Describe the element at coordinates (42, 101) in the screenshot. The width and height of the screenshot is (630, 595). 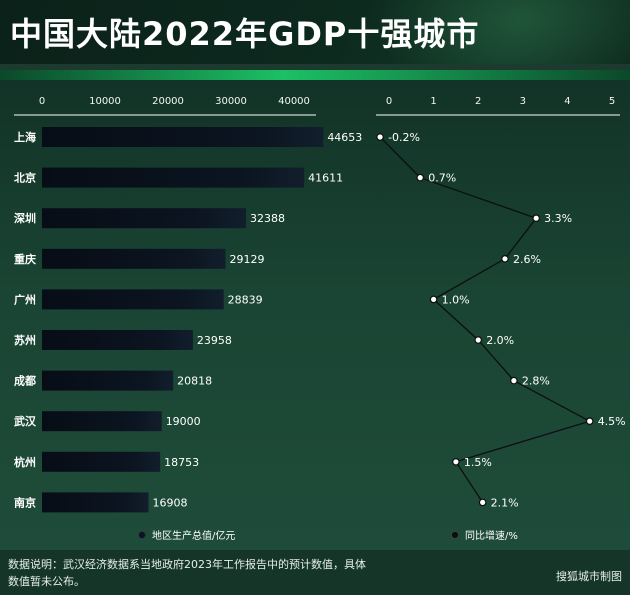
I see `bar-axis-tick-0: 0` at that location.